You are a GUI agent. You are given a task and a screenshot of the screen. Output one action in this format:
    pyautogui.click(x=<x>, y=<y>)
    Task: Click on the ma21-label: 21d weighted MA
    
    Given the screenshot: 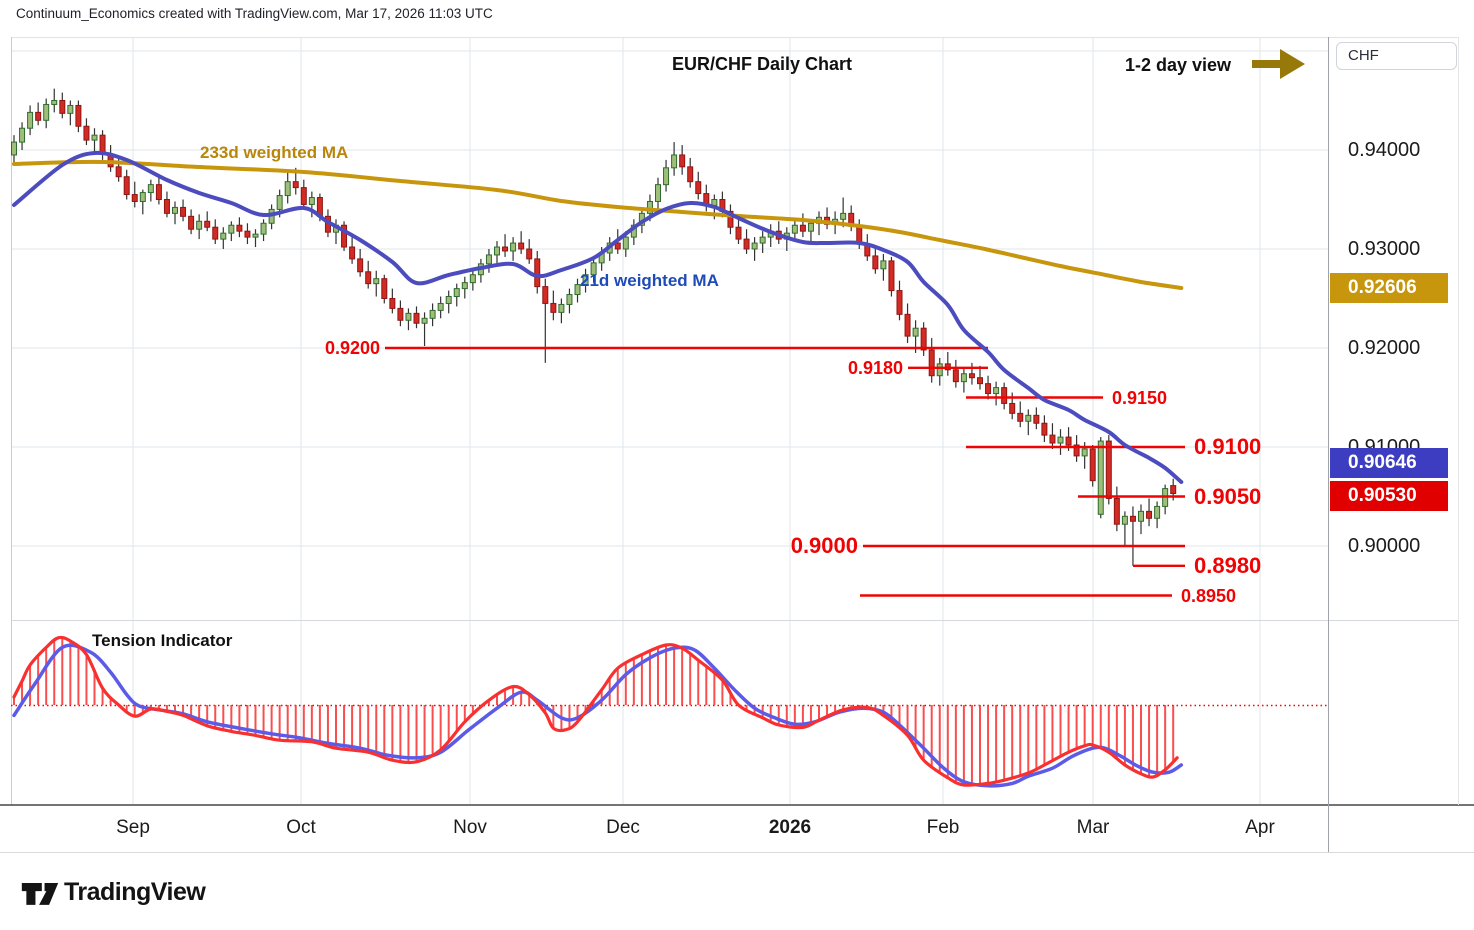 What is the action you would take?
    pyautogui.click(x=649, y=280)
    